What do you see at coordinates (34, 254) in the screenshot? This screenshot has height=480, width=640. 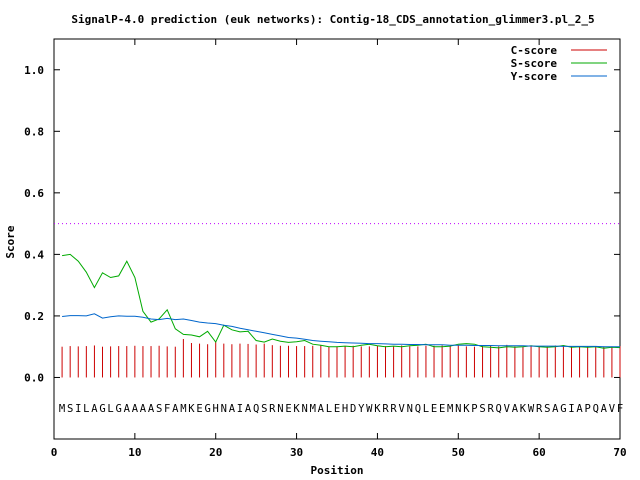 I see `y-tick-label: 0.4` at bounding box center [34, 254].